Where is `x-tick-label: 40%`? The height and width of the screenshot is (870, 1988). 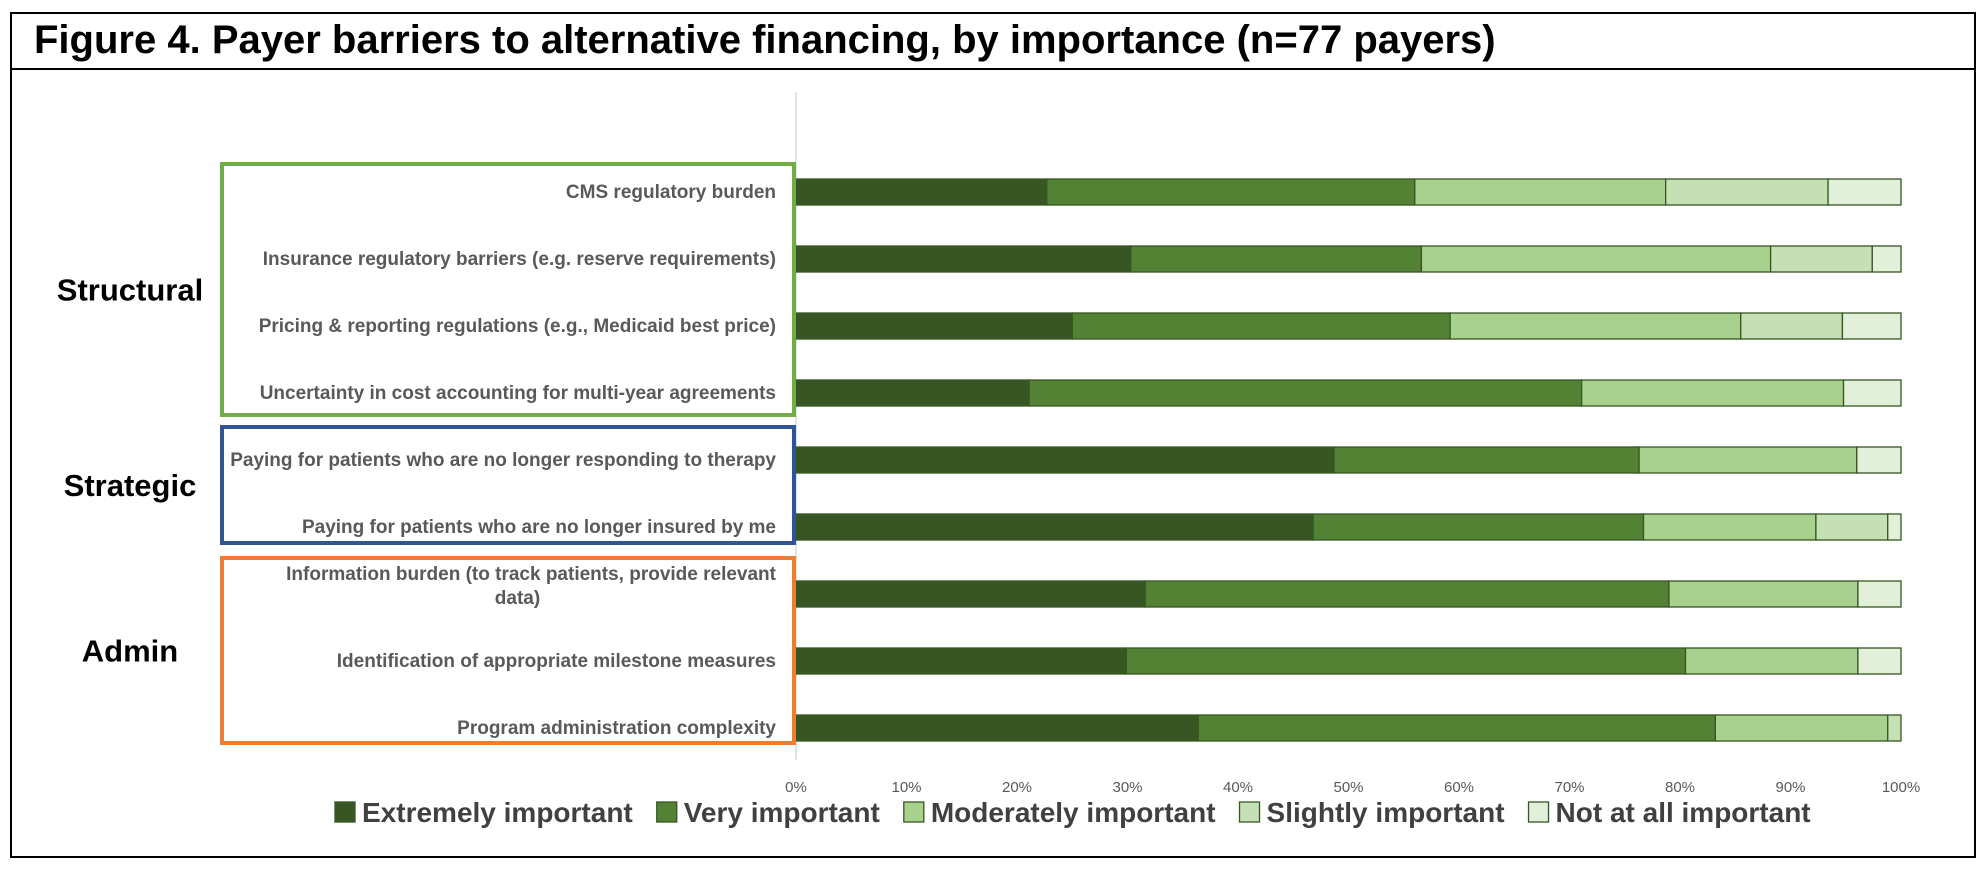 x-tick-label: 40% is located at coordinates (1238, 787).